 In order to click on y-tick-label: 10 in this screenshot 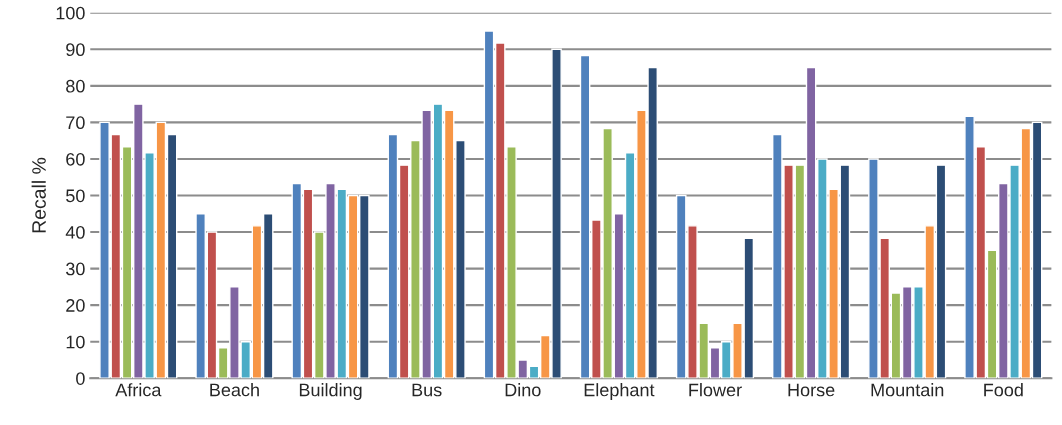, I will do `click(75, 342)`.